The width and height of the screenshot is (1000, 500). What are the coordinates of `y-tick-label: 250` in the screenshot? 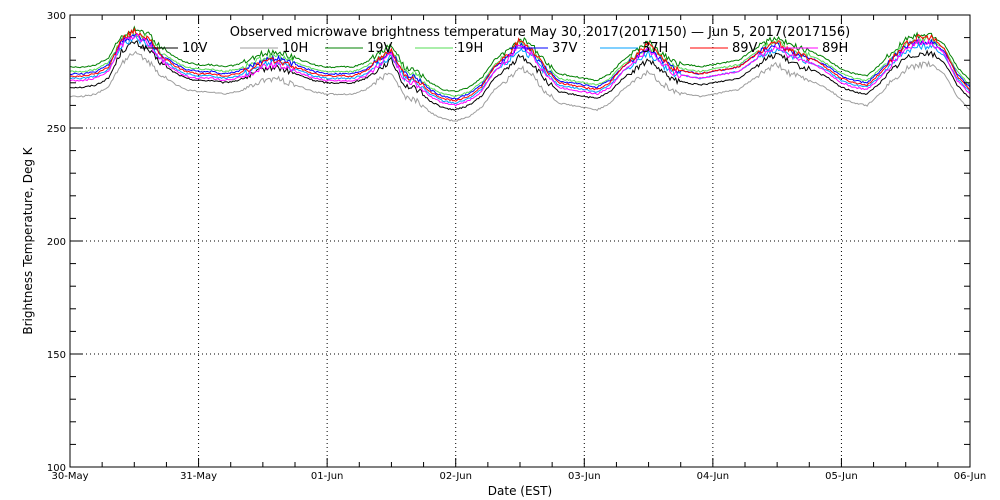 It's located at (56, 129).